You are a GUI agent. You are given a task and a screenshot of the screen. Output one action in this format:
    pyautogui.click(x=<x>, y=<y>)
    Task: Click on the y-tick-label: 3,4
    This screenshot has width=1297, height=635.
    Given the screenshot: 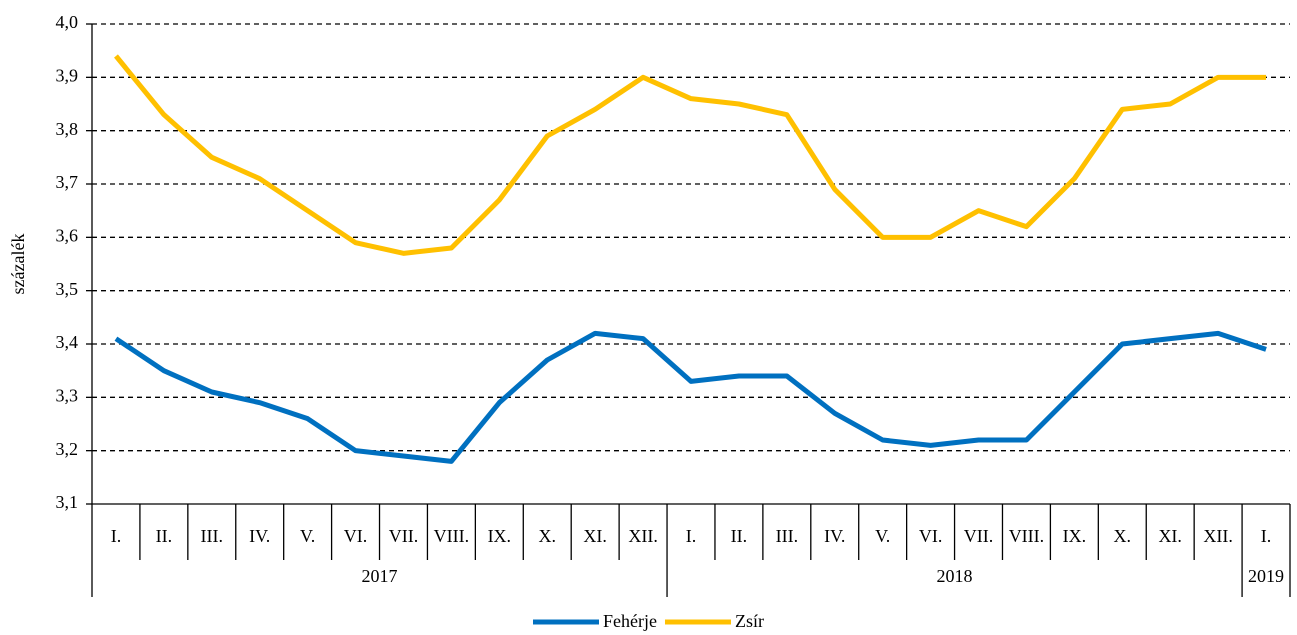 What is the action you would take?
    pyautogui.click(x=67, y=342)
    